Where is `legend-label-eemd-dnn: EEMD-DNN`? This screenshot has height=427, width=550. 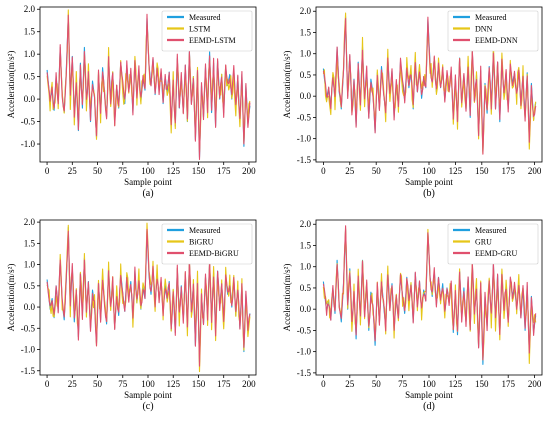 legend-label-eemd-dnn: EEMD-DNN is located at coordinates (496, 40).